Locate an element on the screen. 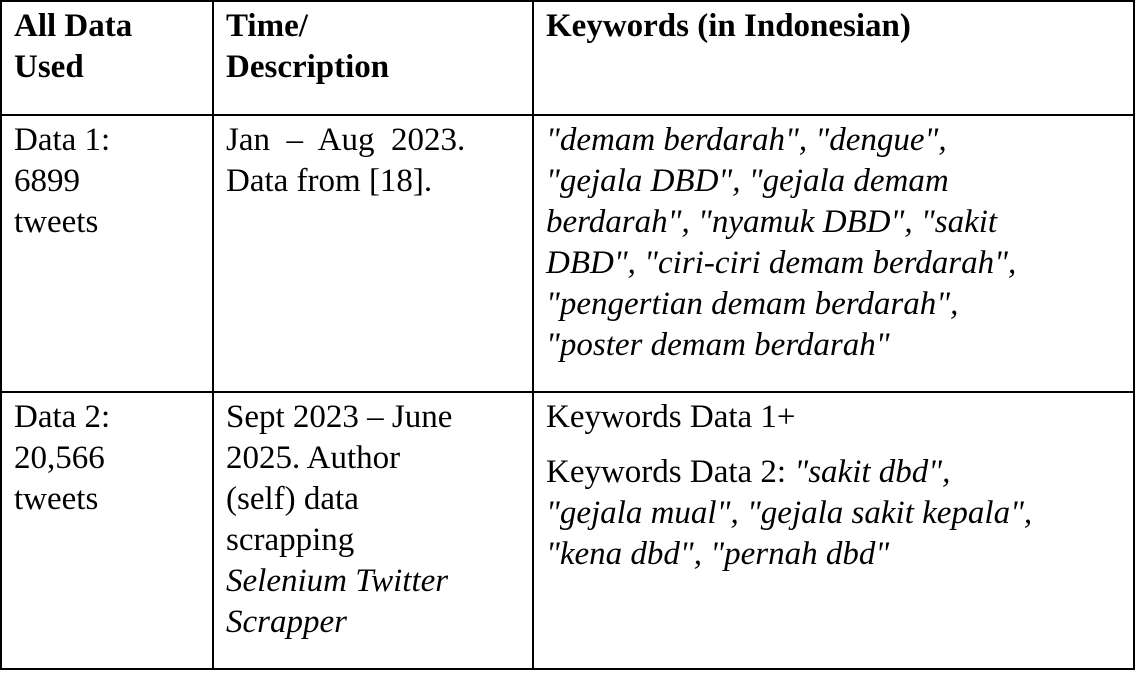  cell-time-description: Jan – Aug 2023. Data from [18]. is located at coordinates (373, 253).